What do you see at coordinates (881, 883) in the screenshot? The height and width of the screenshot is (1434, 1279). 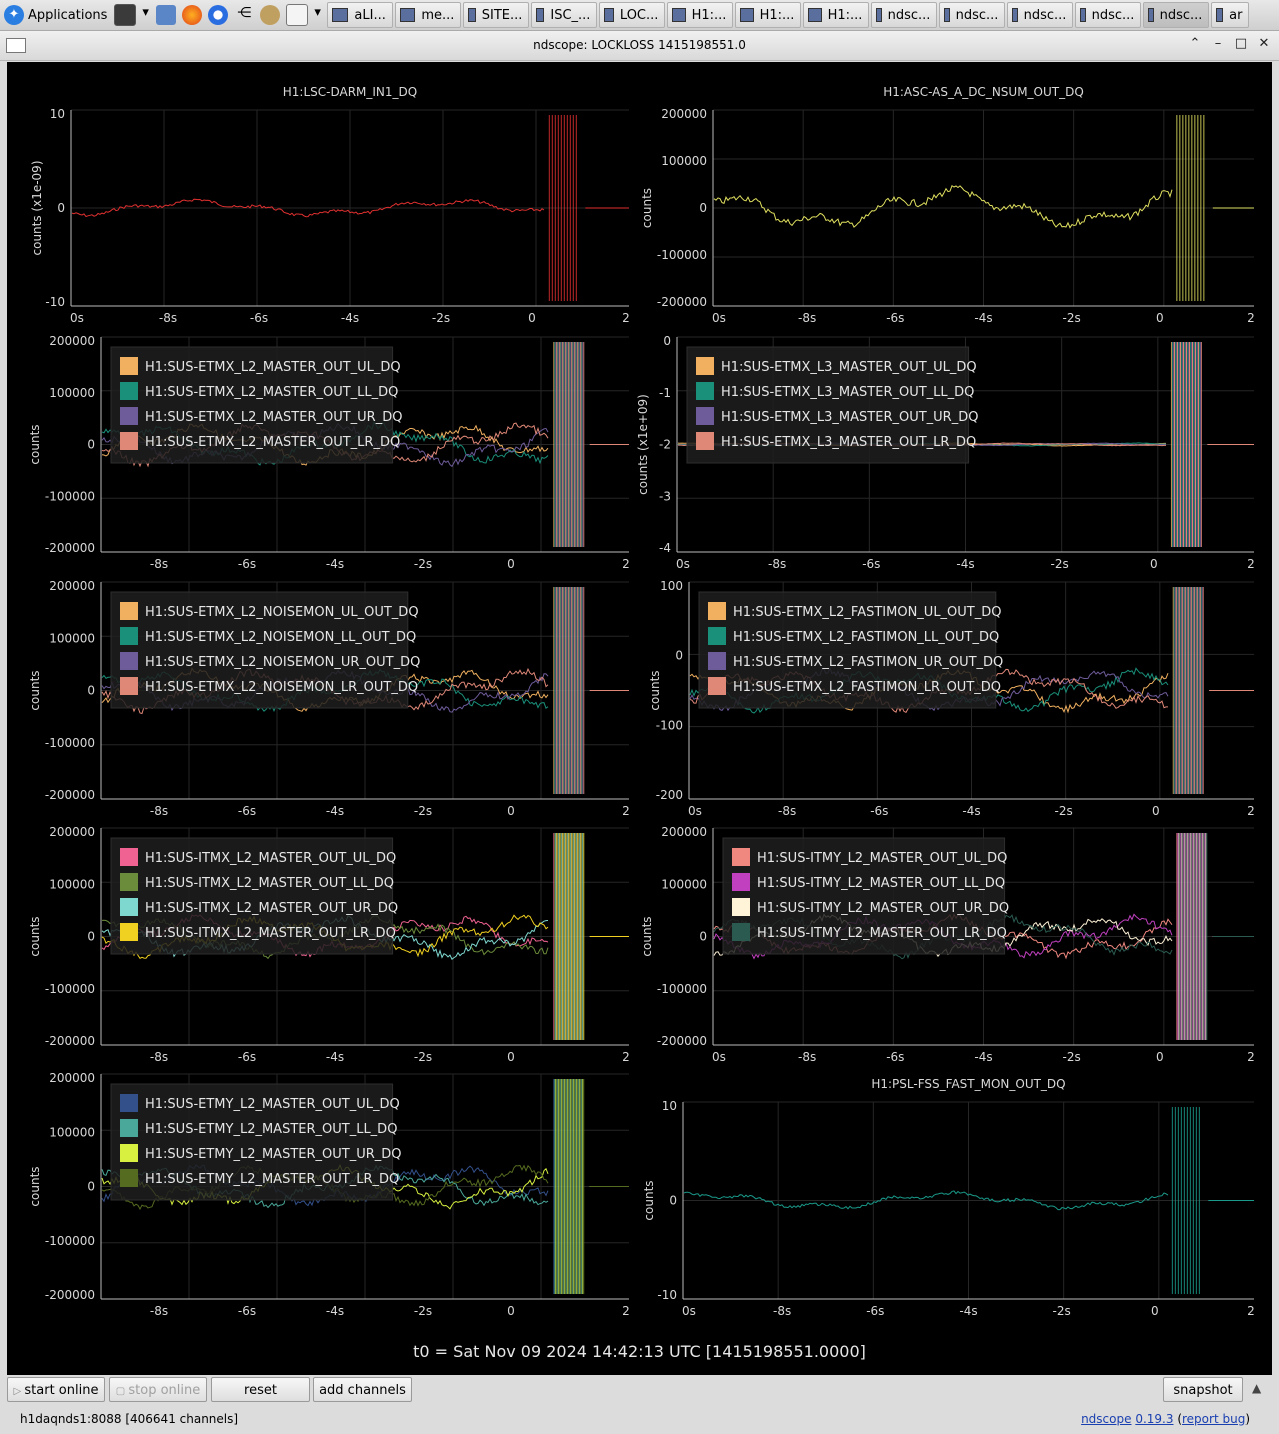 I see `legend-label: H1:SUS-ITMY_L2_MASTER_OUT_LL_DQ` at bounding box center [881, 883].